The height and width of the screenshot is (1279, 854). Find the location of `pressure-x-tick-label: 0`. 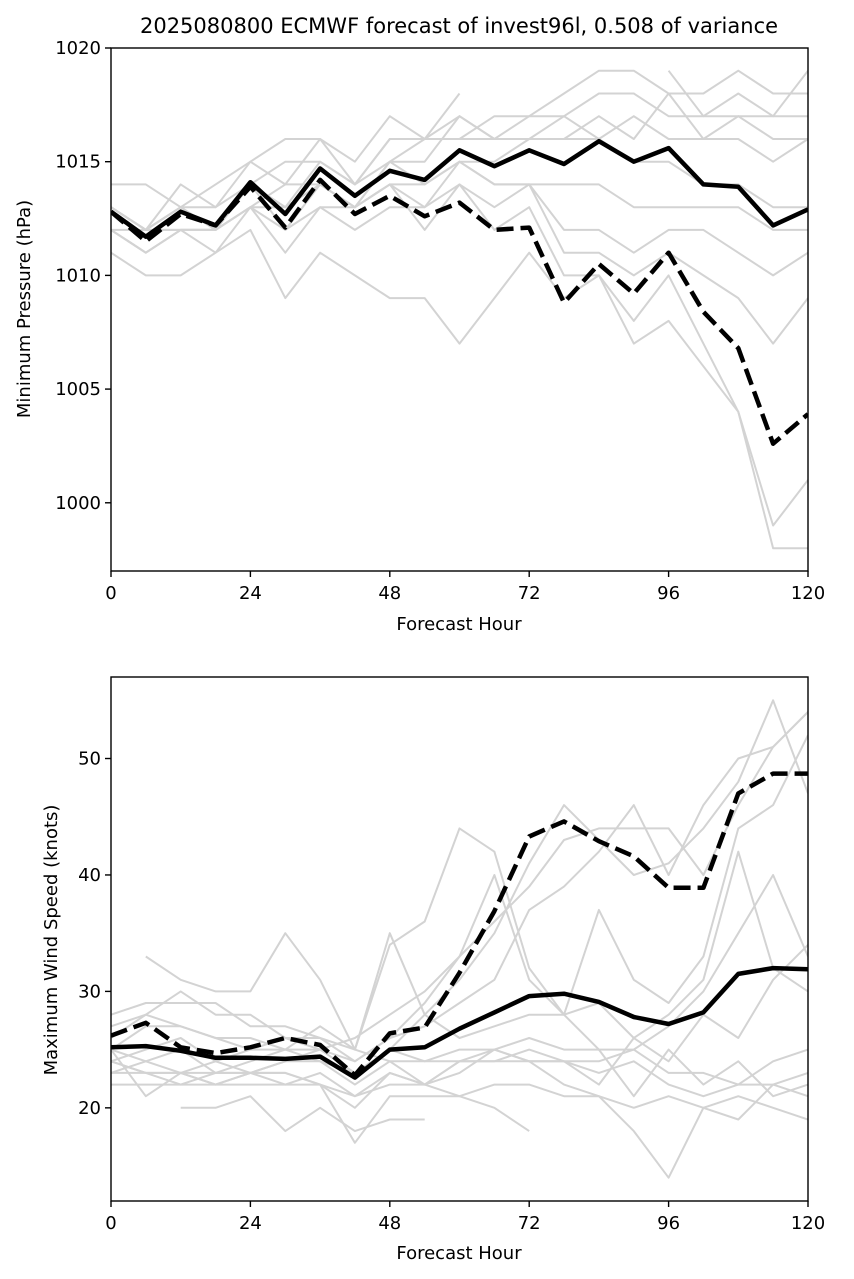

pressure-x-tick-label: 0 is located at coordinates (110, 593).